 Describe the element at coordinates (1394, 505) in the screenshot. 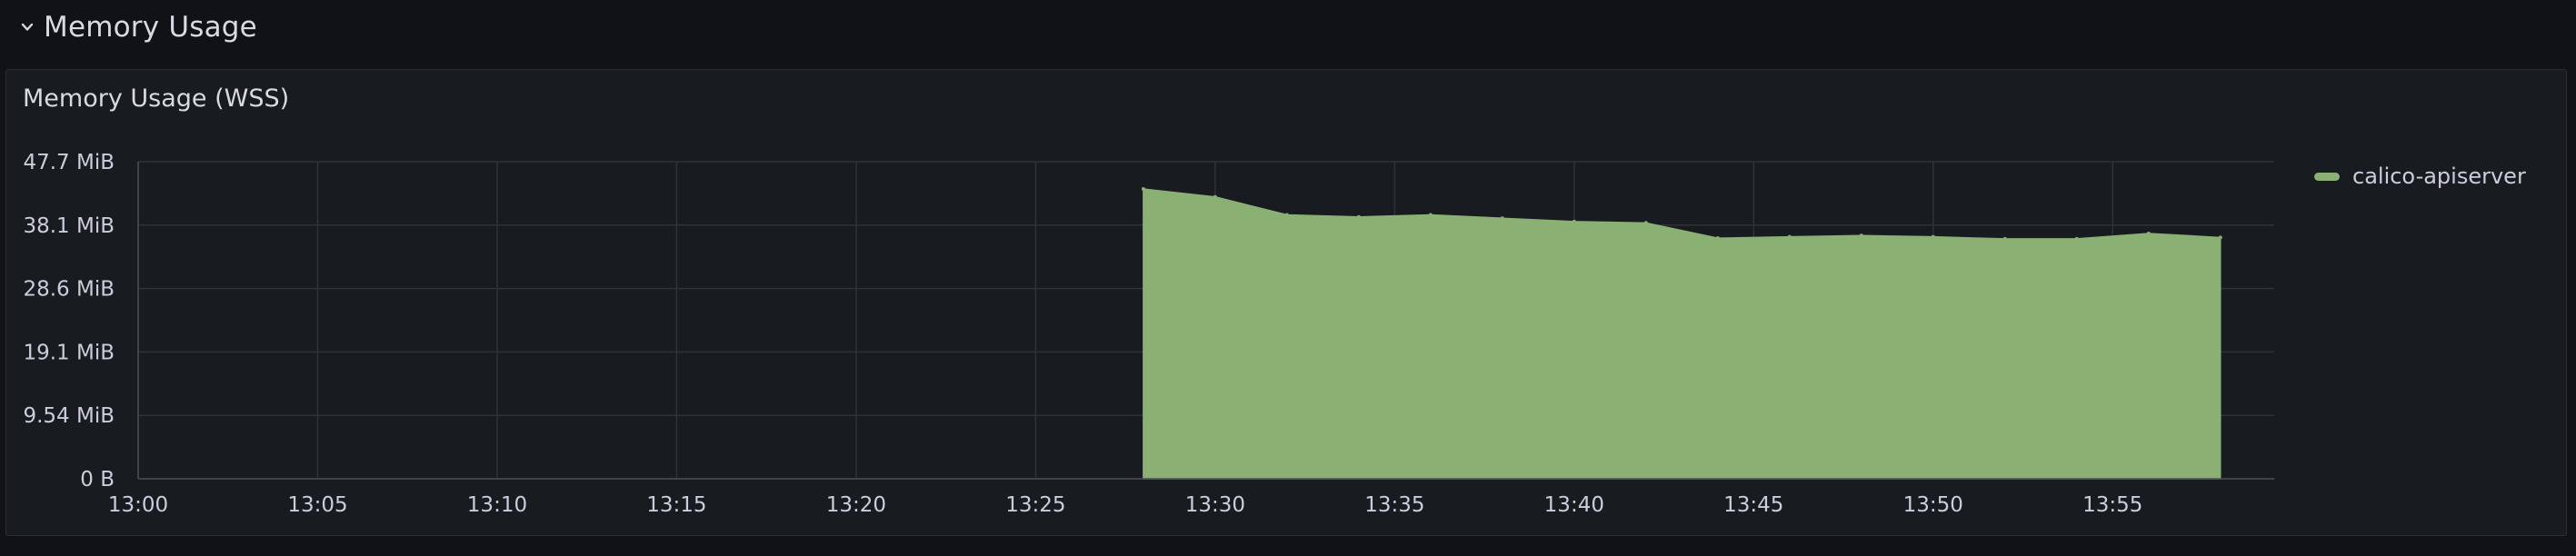

I see `x-tick-label: 13:35` at that location.